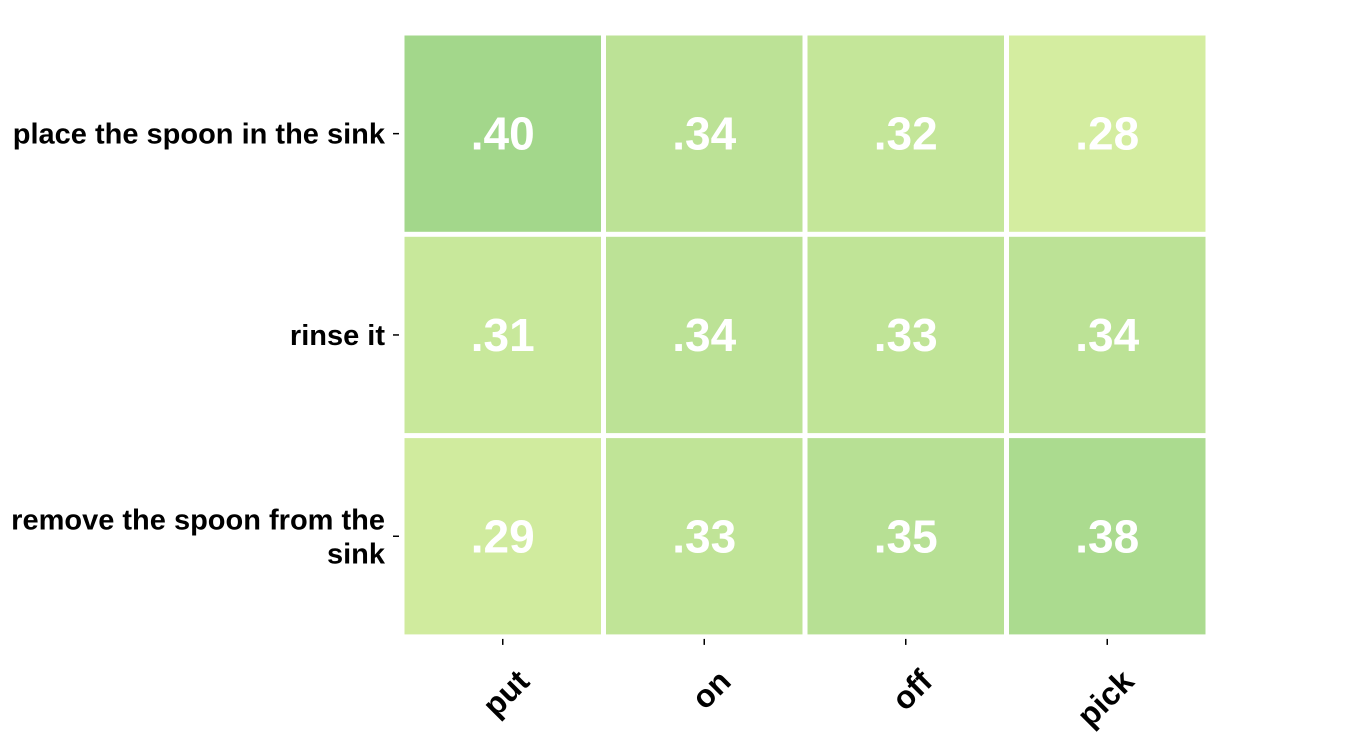  I want to click on heatmap-cell-r1-c0, so click(502, 335).